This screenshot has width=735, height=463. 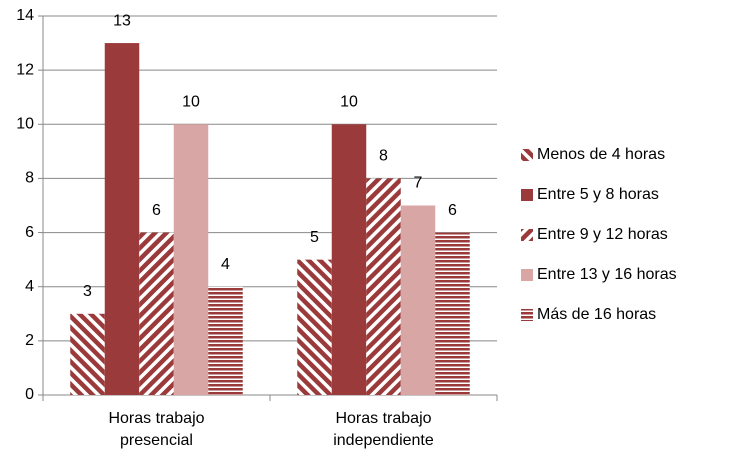 What do you see at coordinates (29, 178) in the screenshot?
I see `y-tick-label: 8` at bounding box center [29, 178].